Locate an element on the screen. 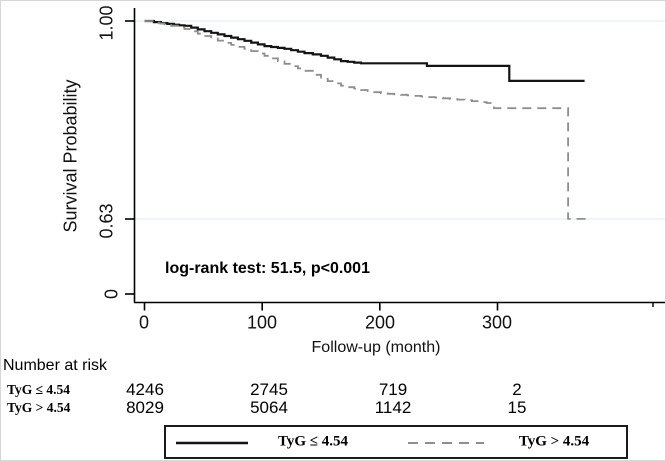 This screenshot has width=666, height=461. risk-table-header: Number at risk is located at coordinates (55, 365).